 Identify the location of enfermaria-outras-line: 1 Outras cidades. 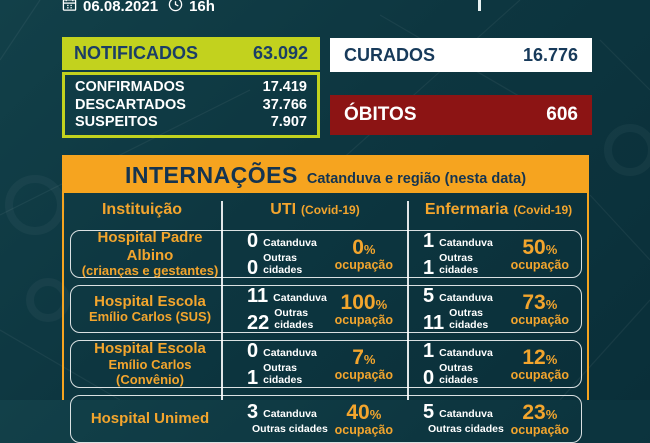
(467, 265).